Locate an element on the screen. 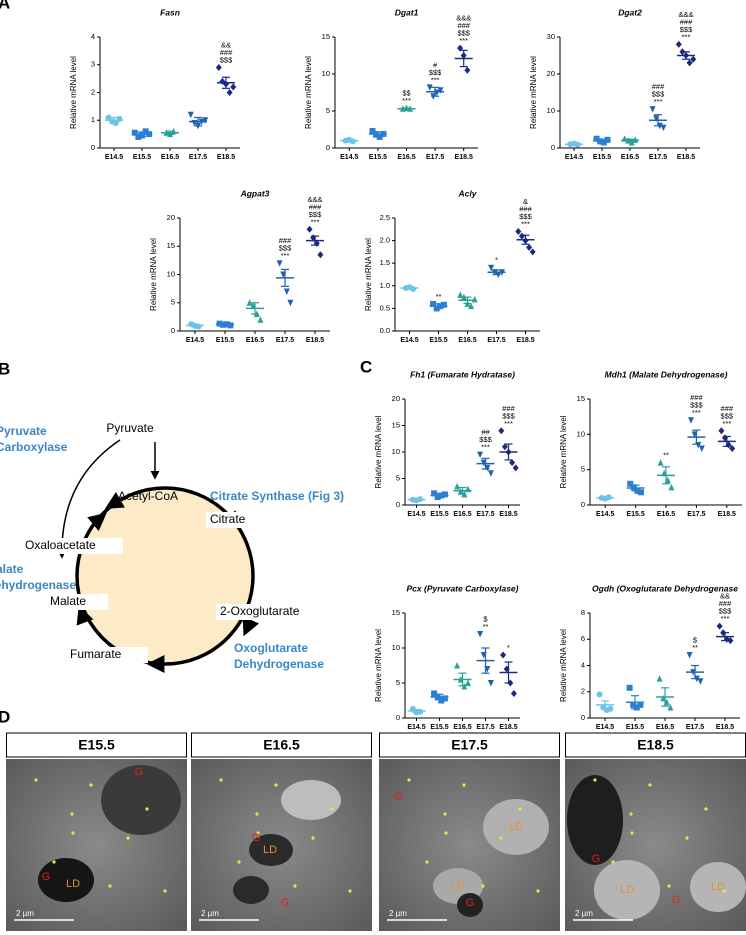  micrograph-title: E18.5 is located at coordinates (655, 745).